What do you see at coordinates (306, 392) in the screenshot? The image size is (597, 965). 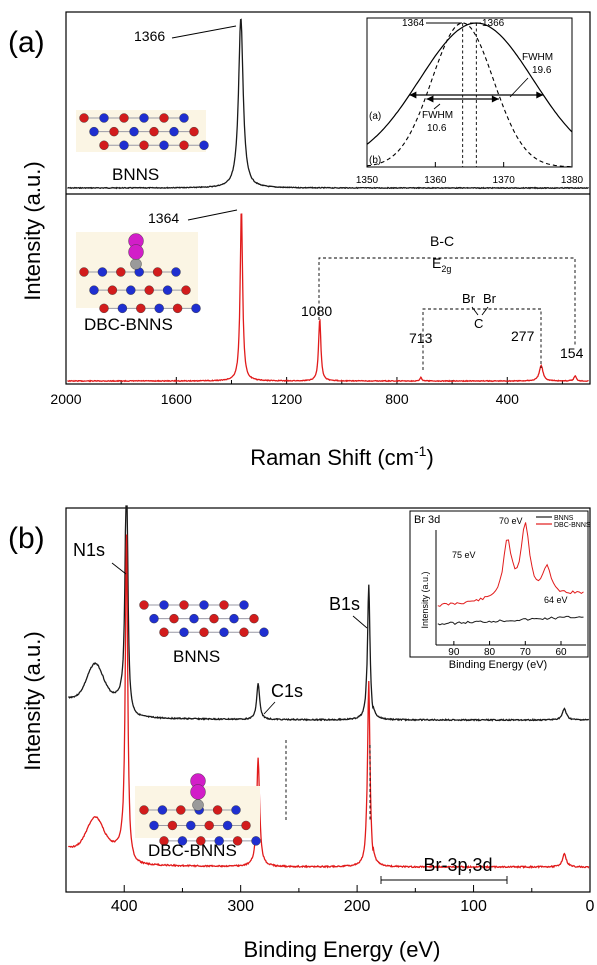 I see `panel-a-x-ticks: 2000 1600 1200 800 400` at bounding box center [306, 392].